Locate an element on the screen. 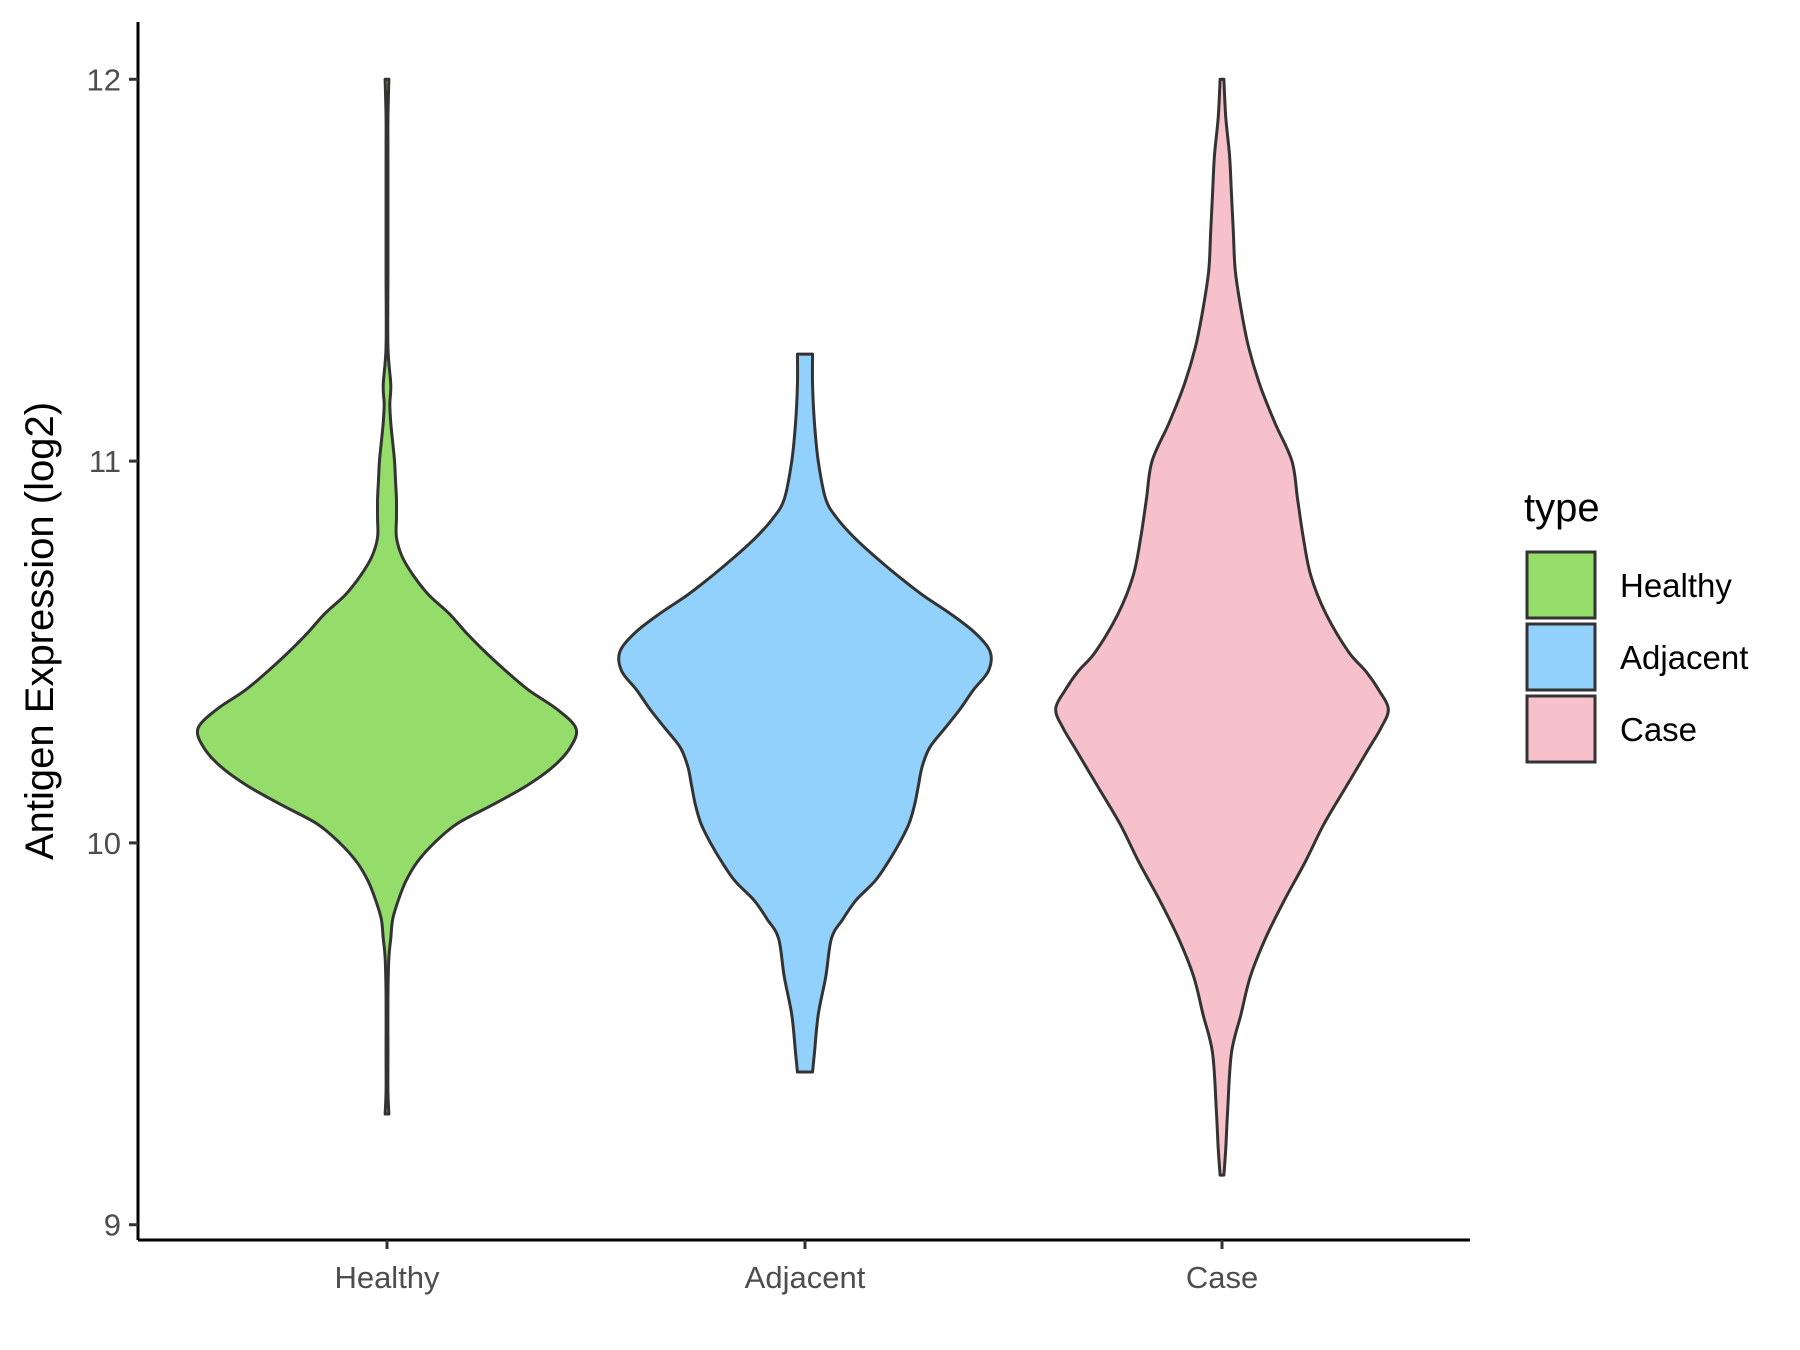  legend-label-case: Case is located at coordinates (1658, 729).